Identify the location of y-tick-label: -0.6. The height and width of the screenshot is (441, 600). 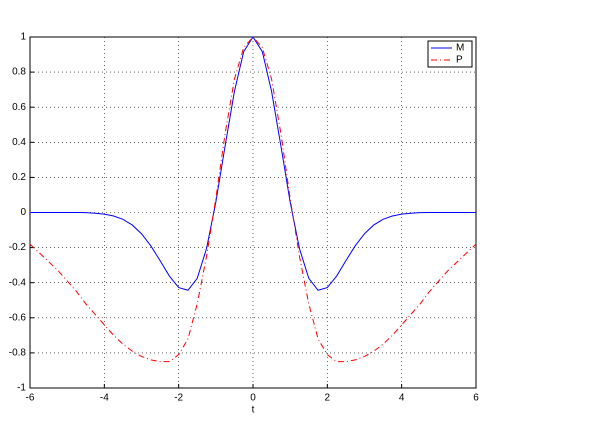
(18, 317).